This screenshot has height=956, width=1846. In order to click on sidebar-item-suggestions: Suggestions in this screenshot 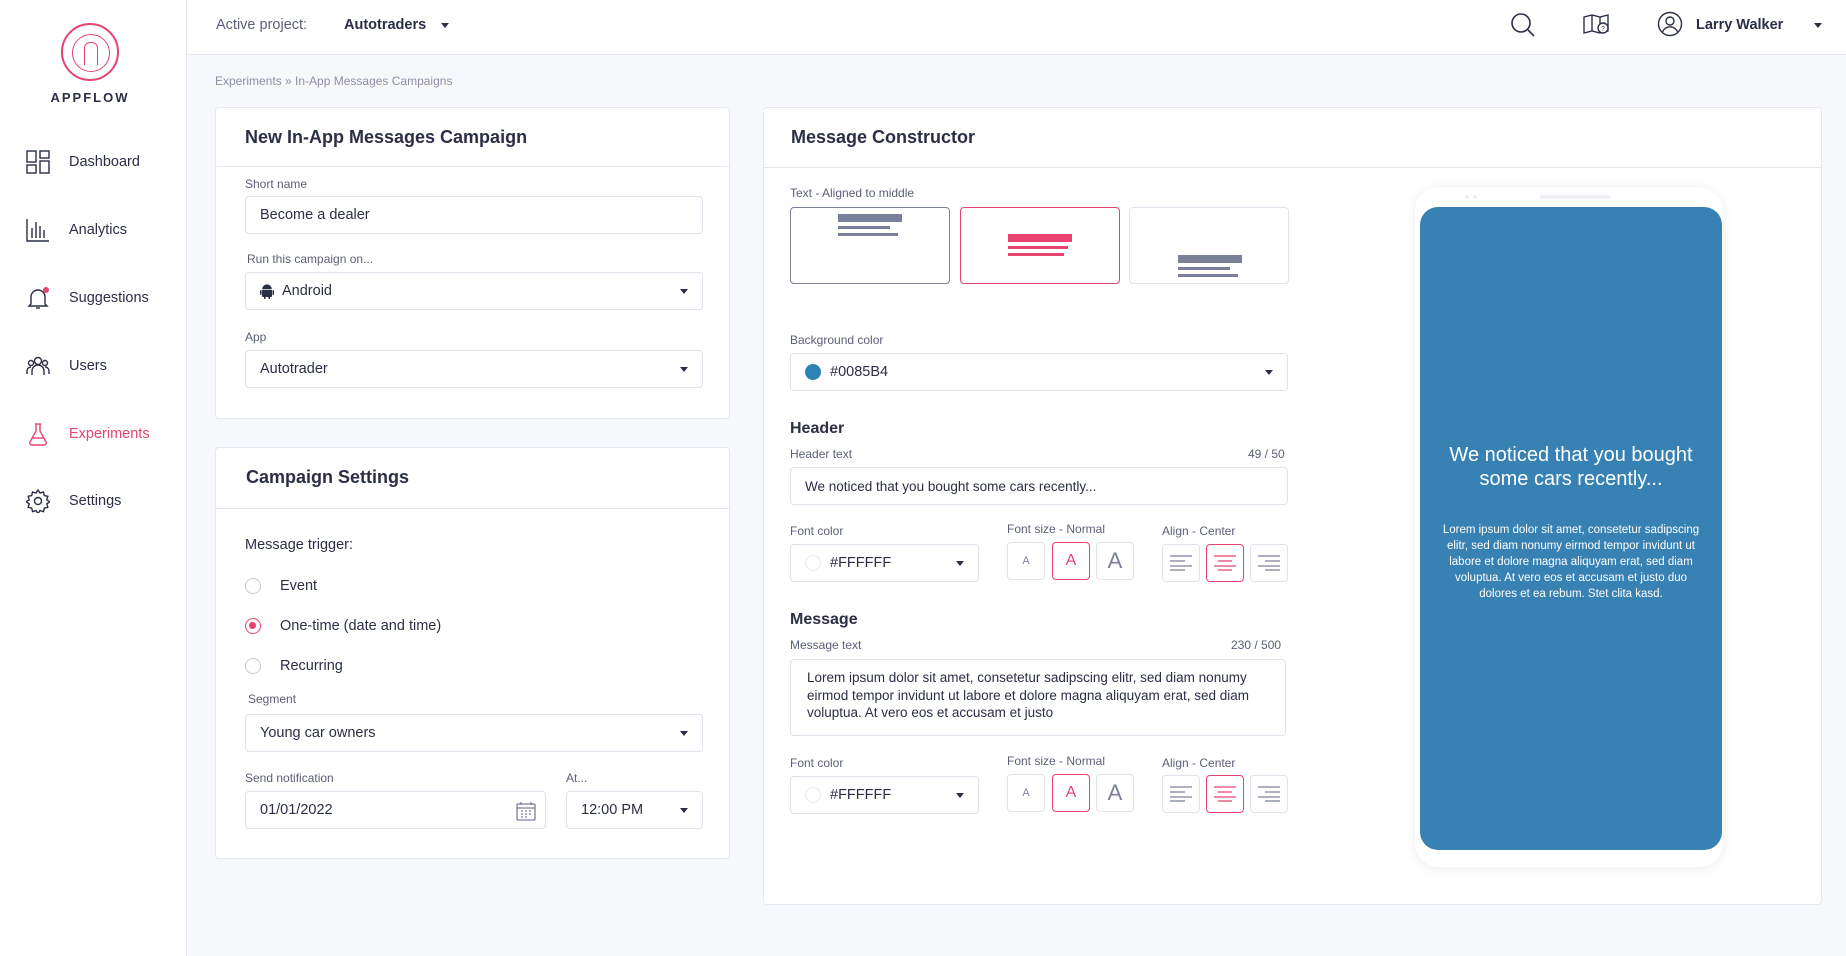, I will do `click(87, 298)`.